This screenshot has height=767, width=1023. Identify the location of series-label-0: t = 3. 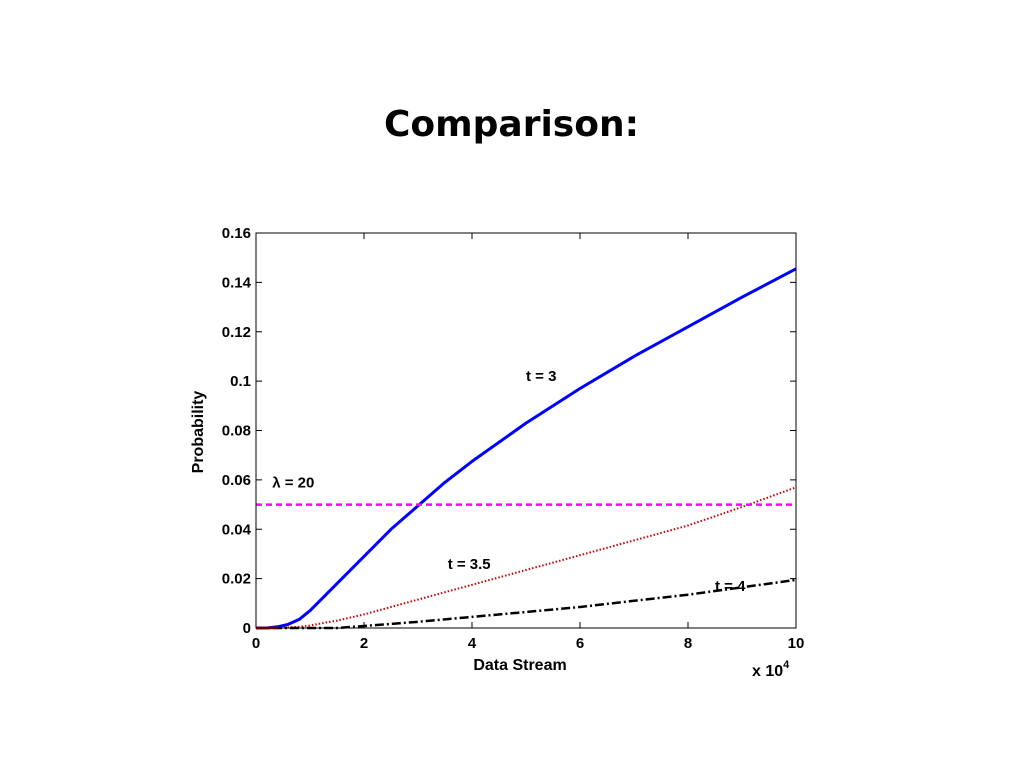
(541, 376).